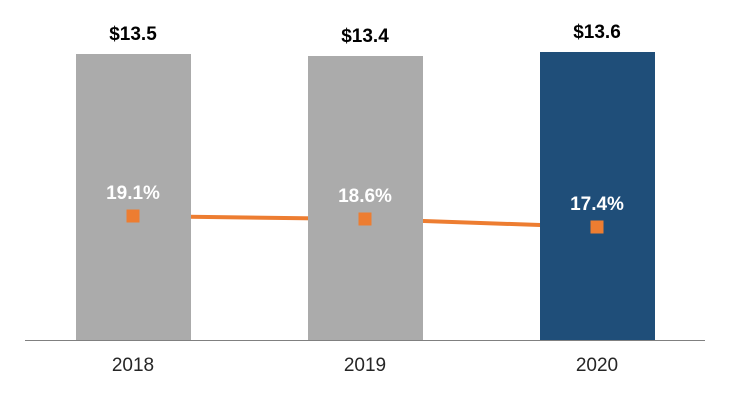  I want to click on line-point-label-2019: 18.6%, so click(365, 196).